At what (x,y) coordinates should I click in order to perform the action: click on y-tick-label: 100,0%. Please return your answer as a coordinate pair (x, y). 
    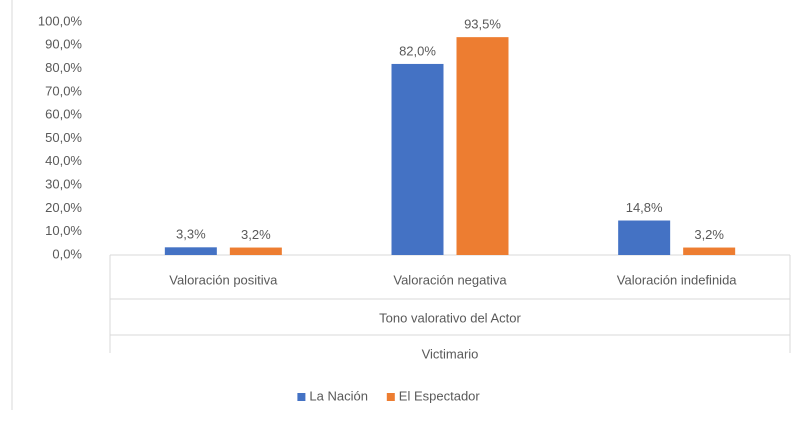
    Looking at the image, I should click on (60, 20).